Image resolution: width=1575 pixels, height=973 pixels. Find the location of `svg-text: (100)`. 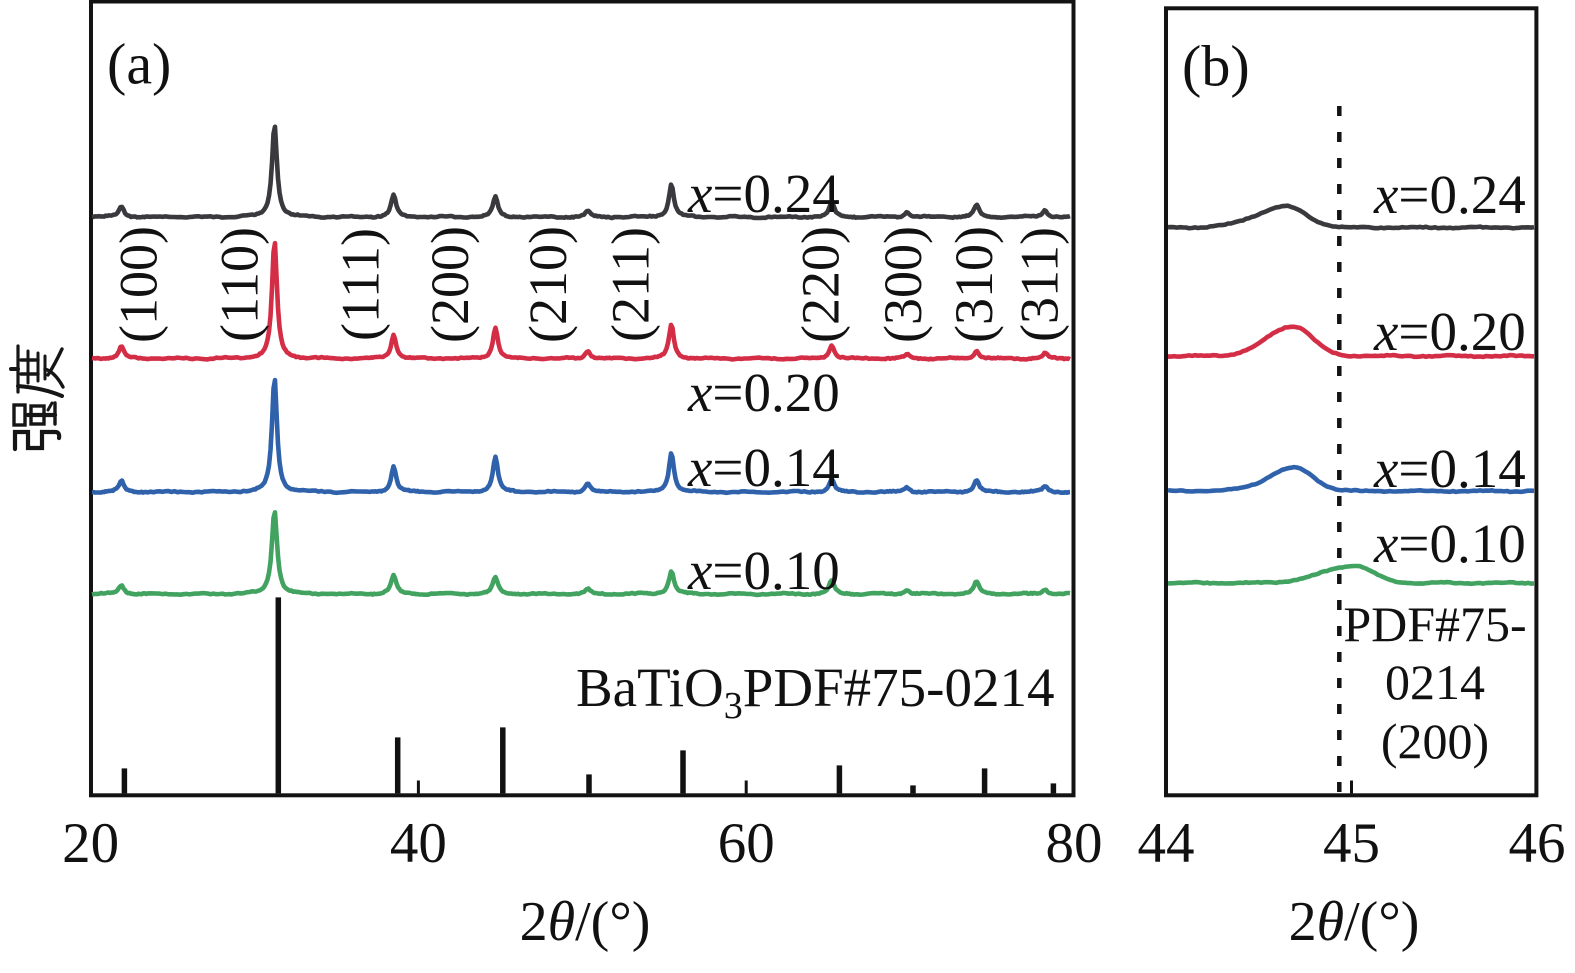

svg-text: (100) is located at coordinates (139, 284).